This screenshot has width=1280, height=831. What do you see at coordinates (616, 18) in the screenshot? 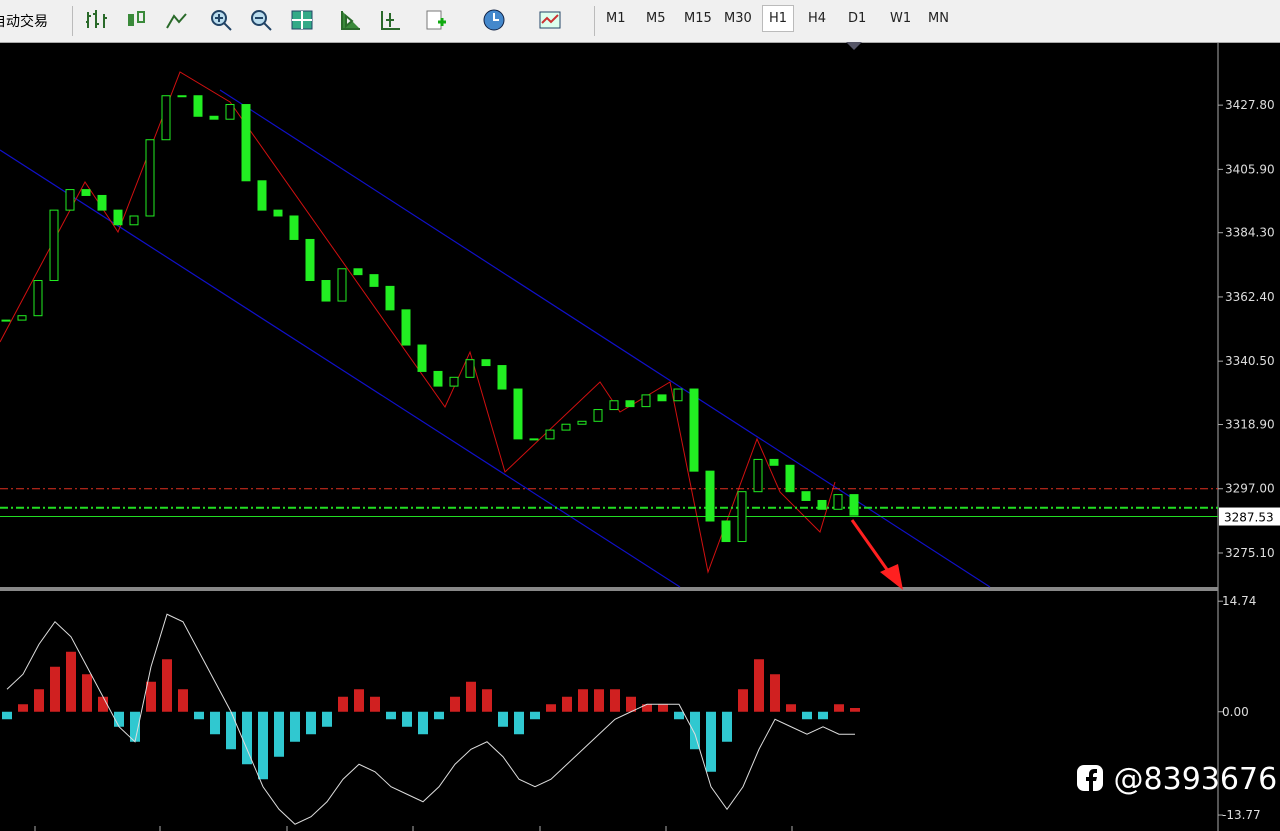
I see `timeframe-button: M1` at bounding box center [616, 18].